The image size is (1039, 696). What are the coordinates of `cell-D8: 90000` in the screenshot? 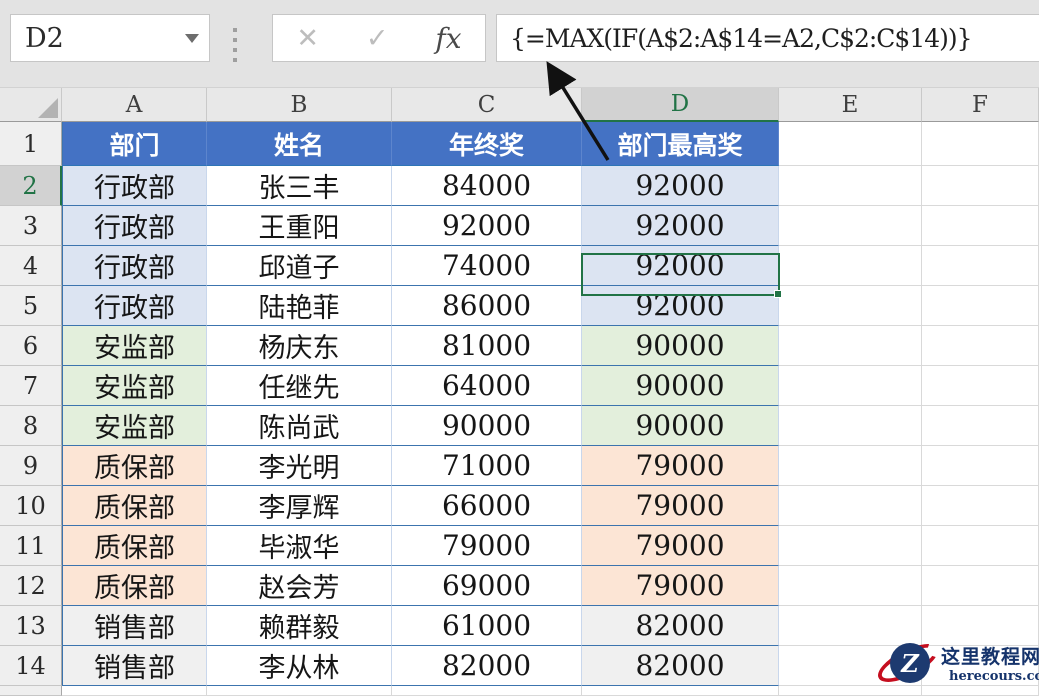 It's located at (680, 426).